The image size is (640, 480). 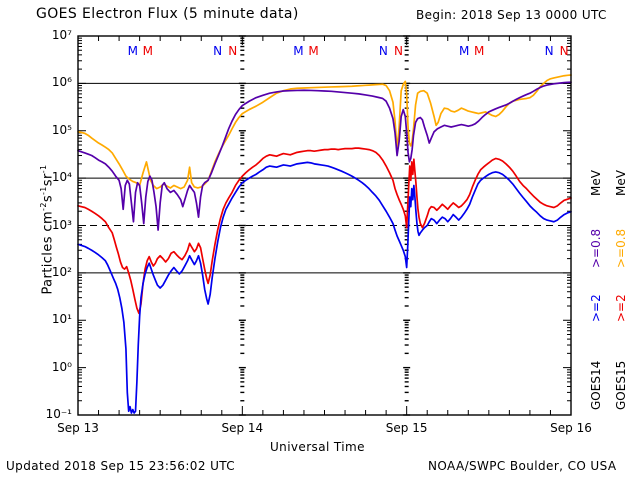 I want to click on x-tick-label: Sep 13, so click(x=78, y=428).